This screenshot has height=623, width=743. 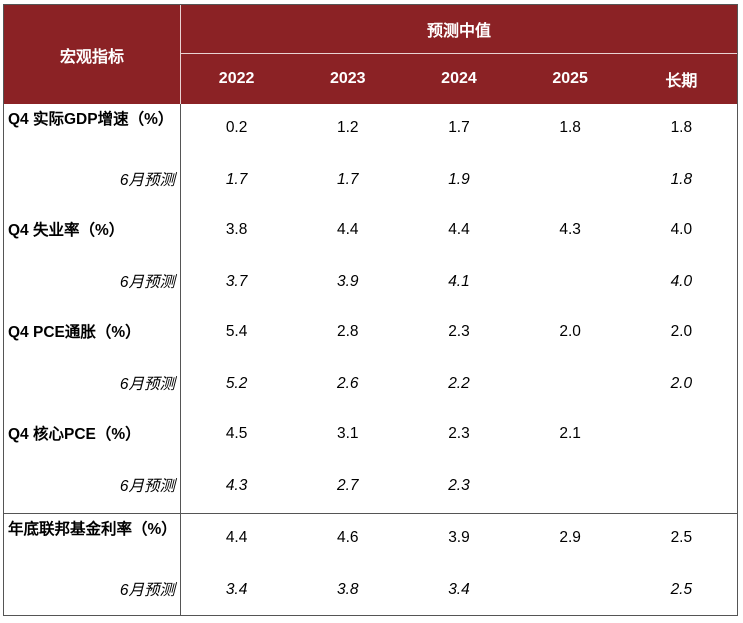 What do you see at coordinates (570, 433) in the screenshot?
I see `cell-value: 2.1` at bounding box center [570, 433].